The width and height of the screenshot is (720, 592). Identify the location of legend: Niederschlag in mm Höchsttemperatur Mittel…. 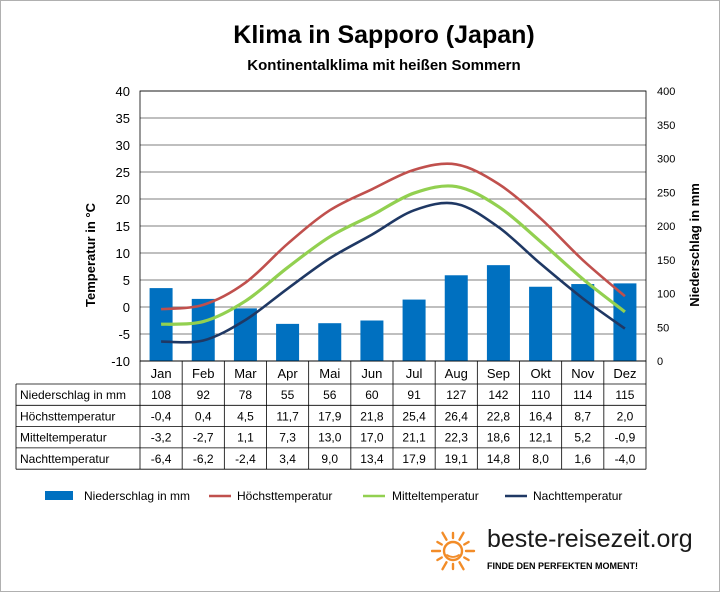
(333, 496).